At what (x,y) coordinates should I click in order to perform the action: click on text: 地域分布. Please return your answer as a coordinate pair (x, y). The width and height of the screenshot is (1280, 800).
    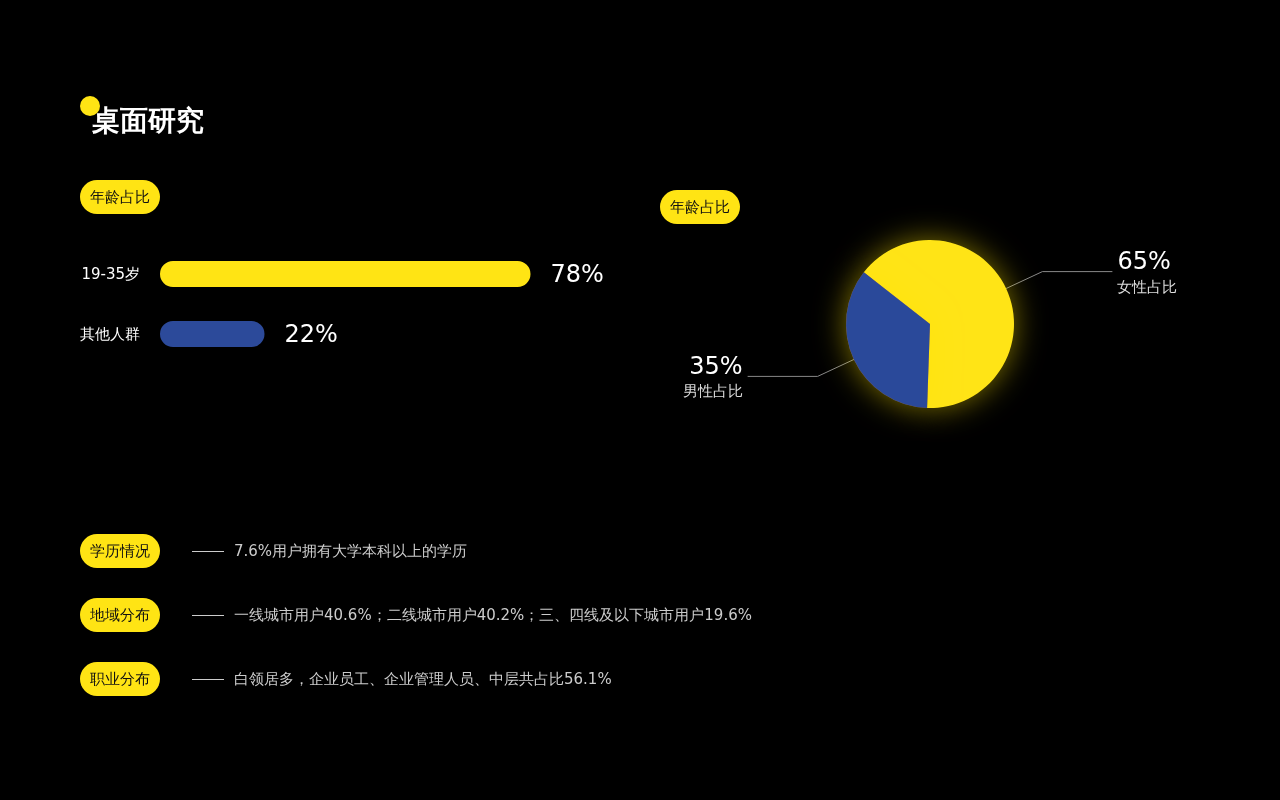
    Looking at the image, I should click on (120, 615).